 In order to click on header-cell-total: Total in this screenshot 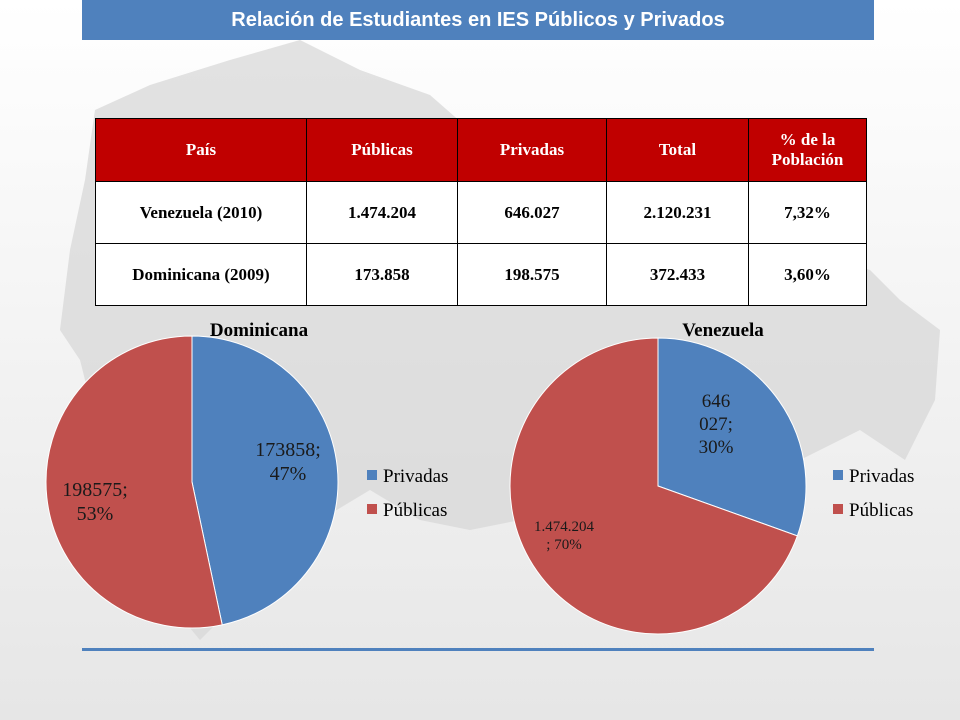, I will do `click(677, 150)`.